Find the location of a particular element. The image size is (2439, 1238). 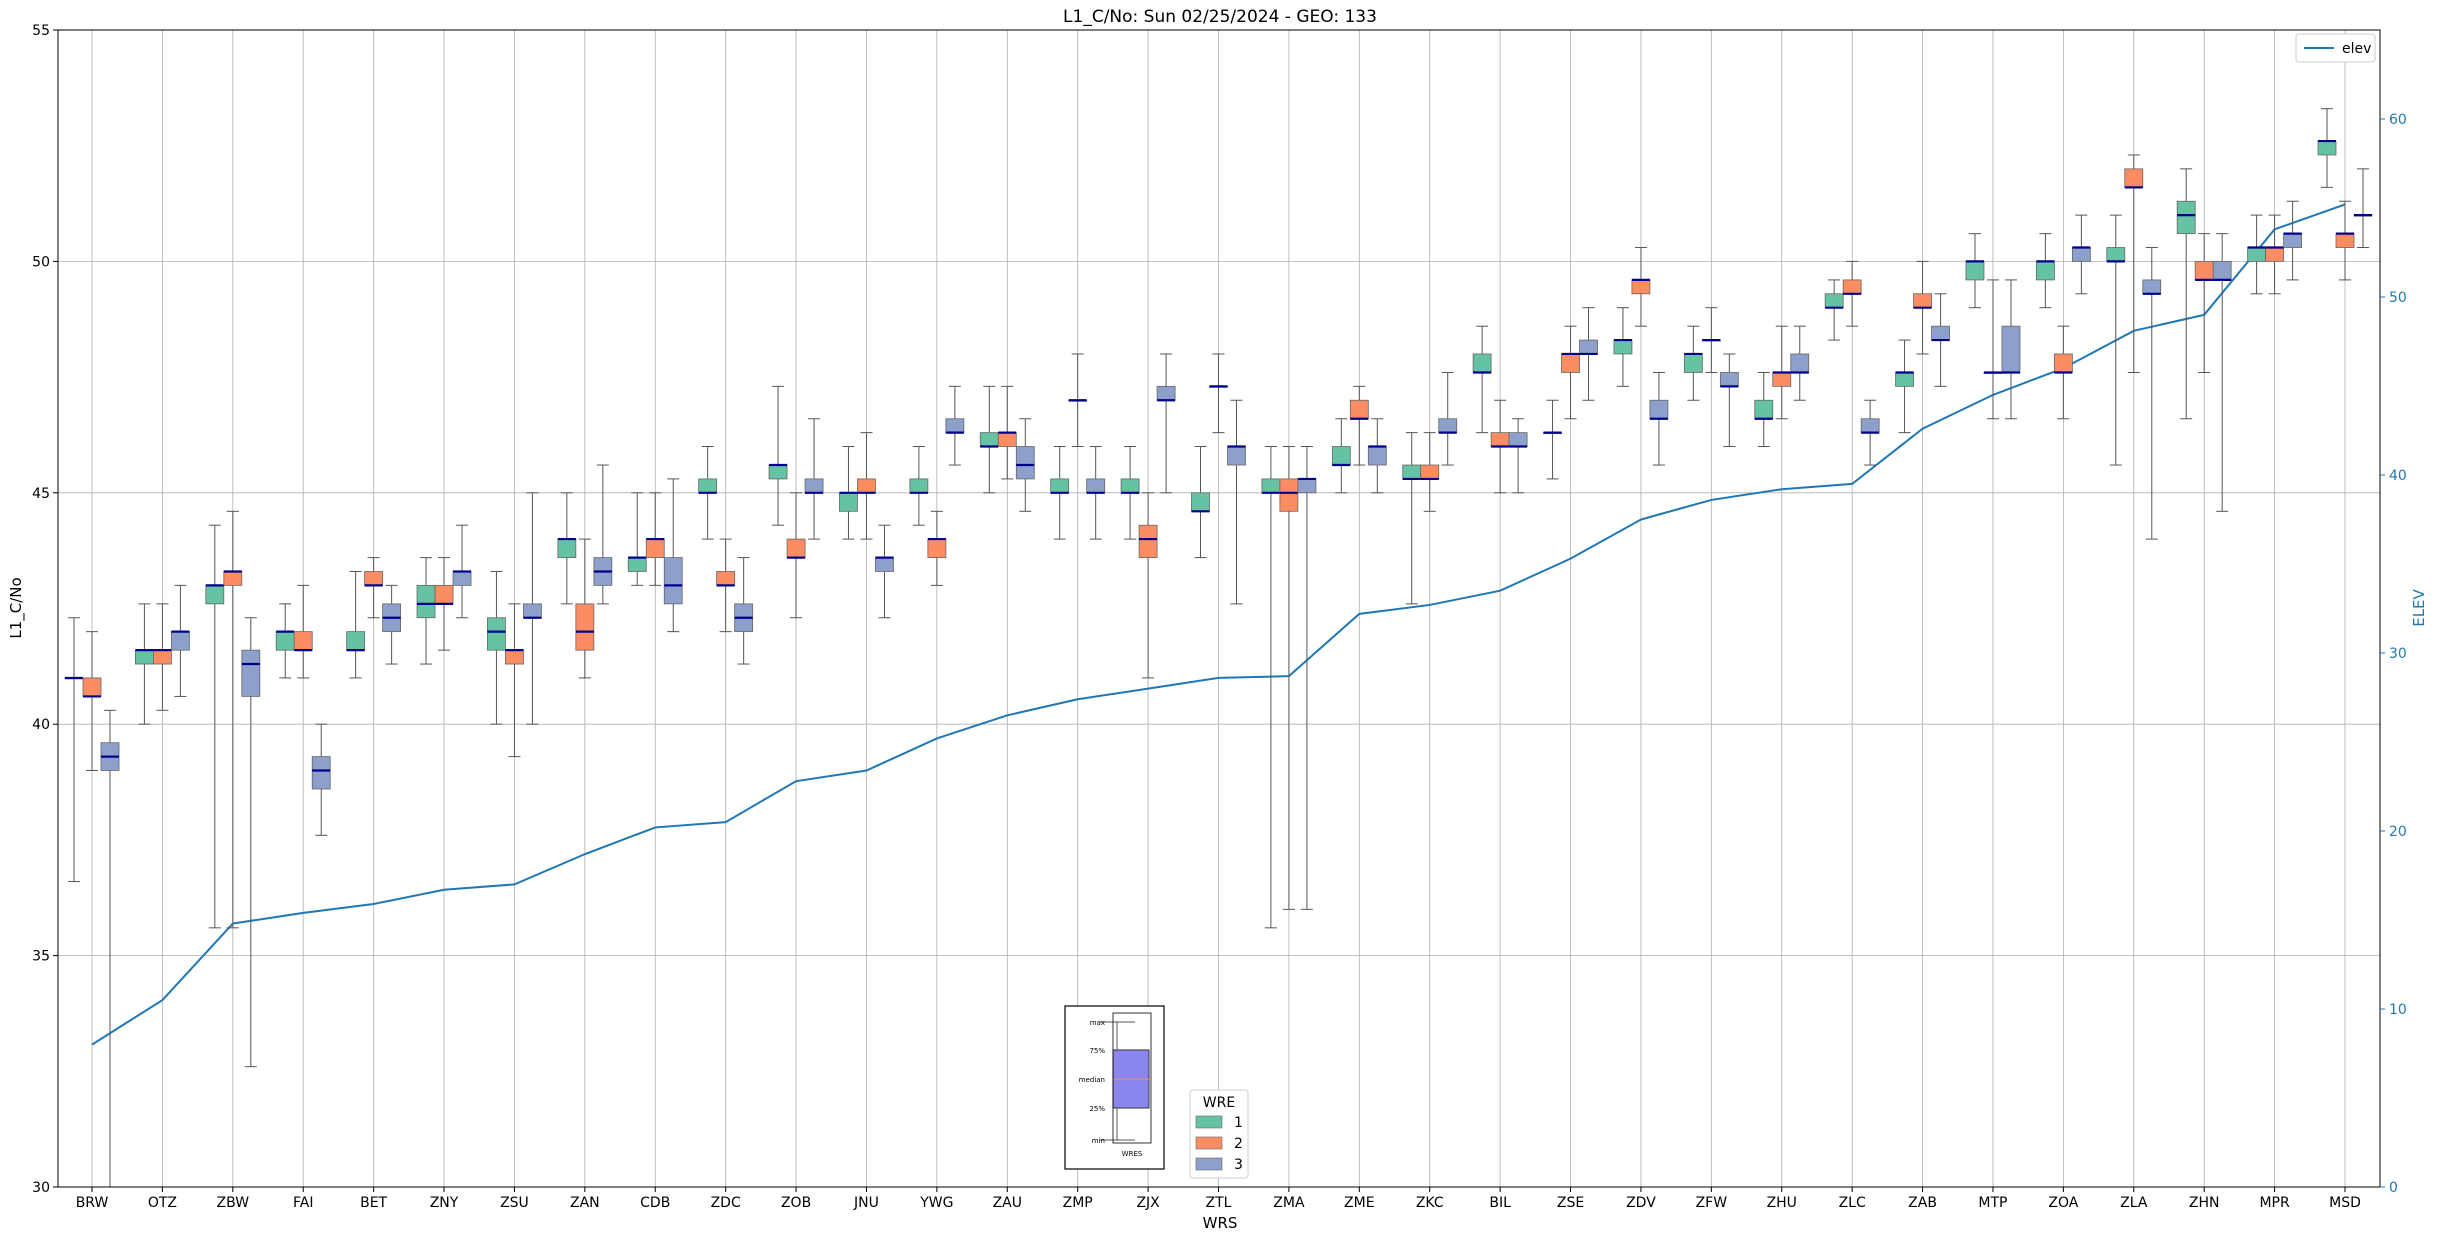

x-tick-label: ZSE is located at coordinates (1570, 1203).